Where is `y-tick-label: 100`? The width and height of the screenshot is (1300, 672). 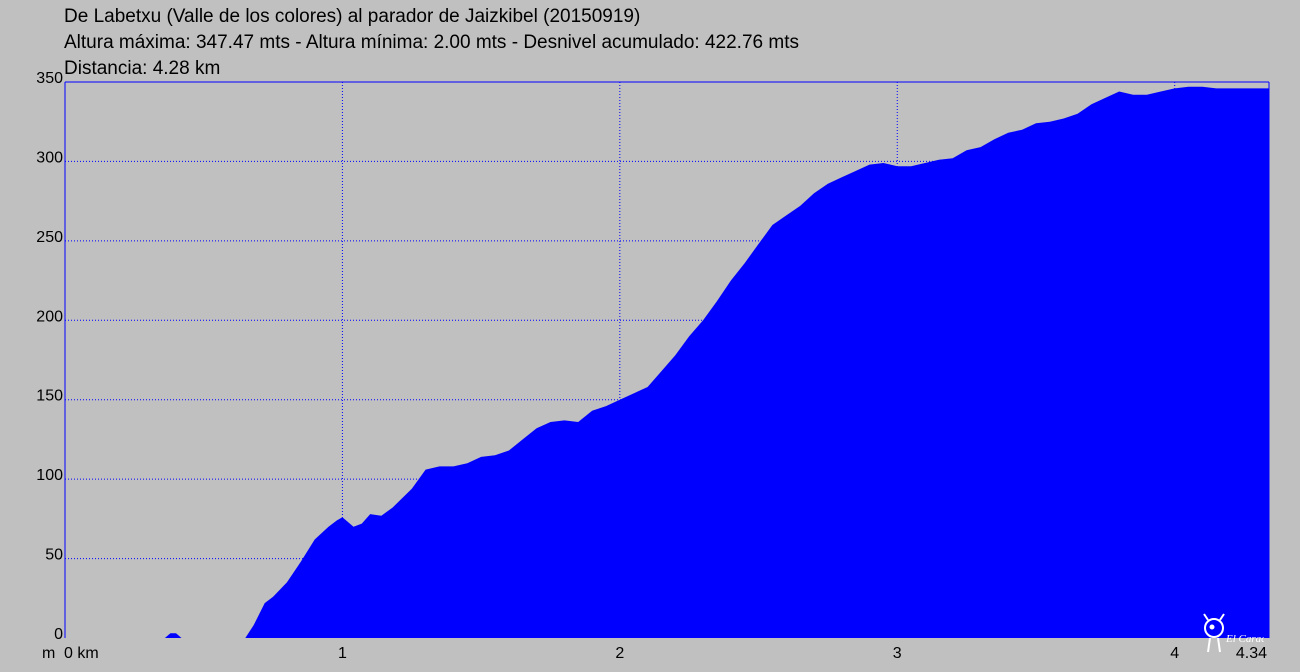
y-tick-label: 100 is located at coordinates (49, 475).